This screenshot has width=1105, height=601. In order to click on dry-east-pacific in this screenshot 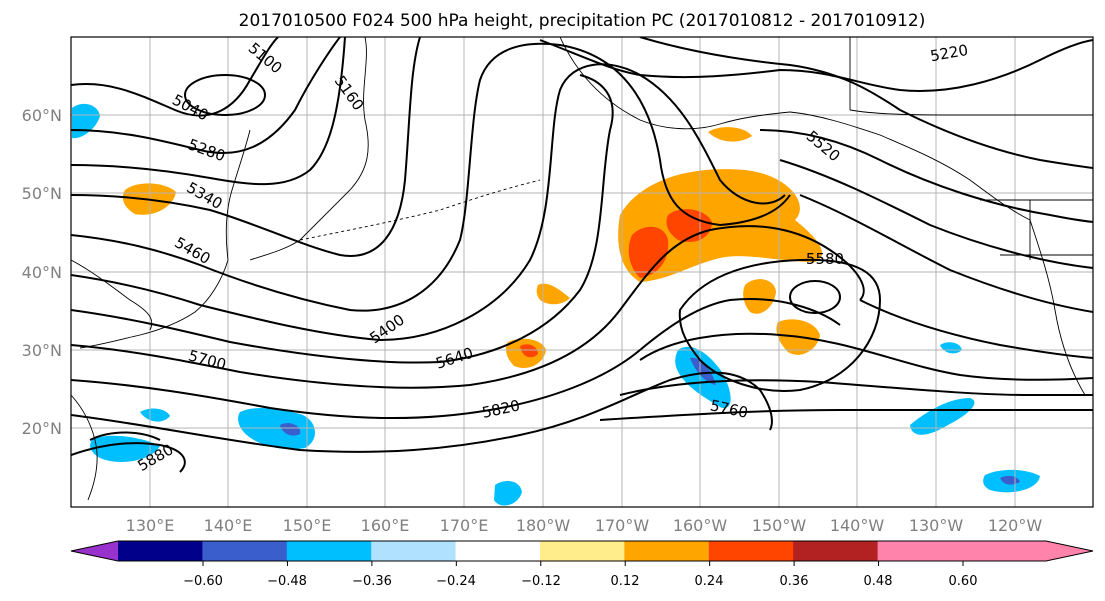, I will do `click(942, 416)`.